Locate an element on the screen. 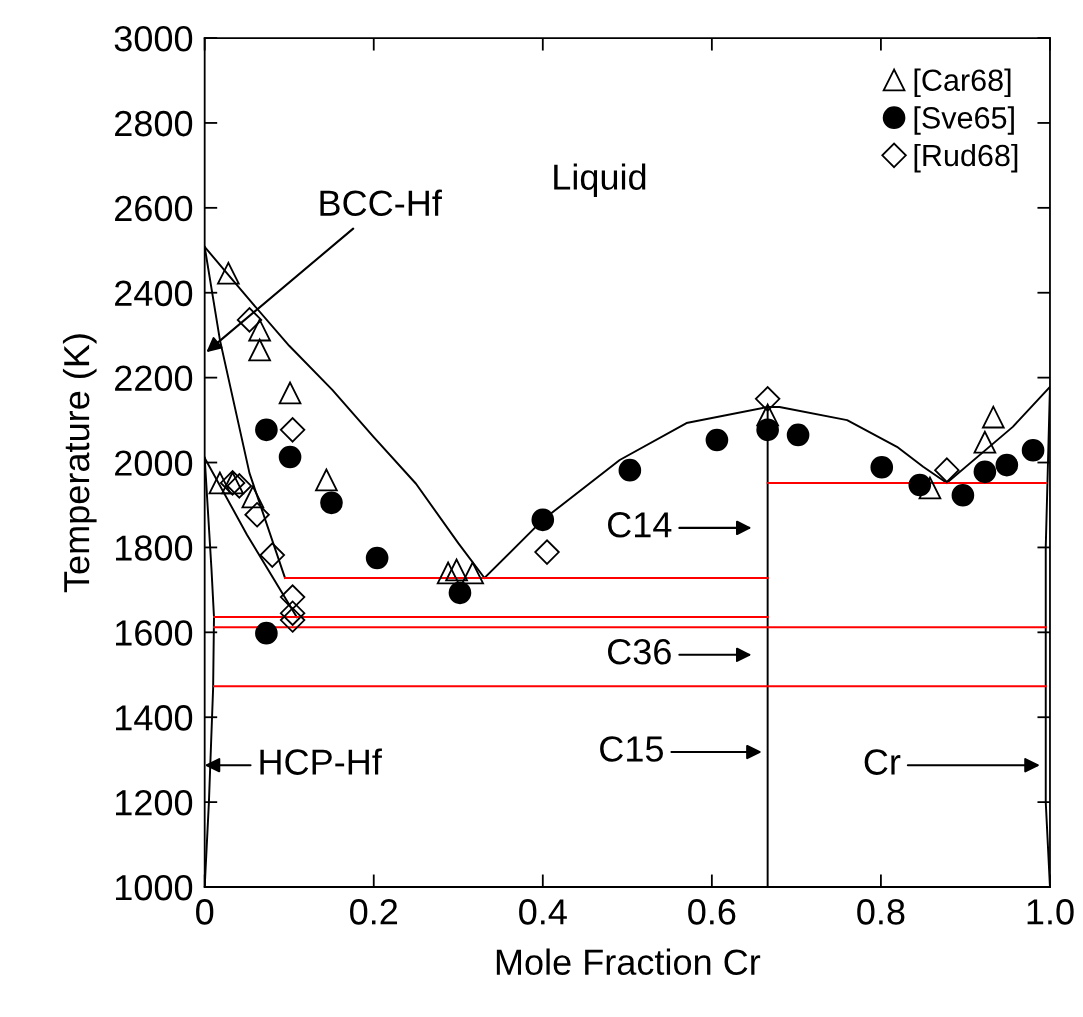 The width and height of the screenshot is (1083, 1017). y-tick-label: 1200 is located at coordinates (154, 803).